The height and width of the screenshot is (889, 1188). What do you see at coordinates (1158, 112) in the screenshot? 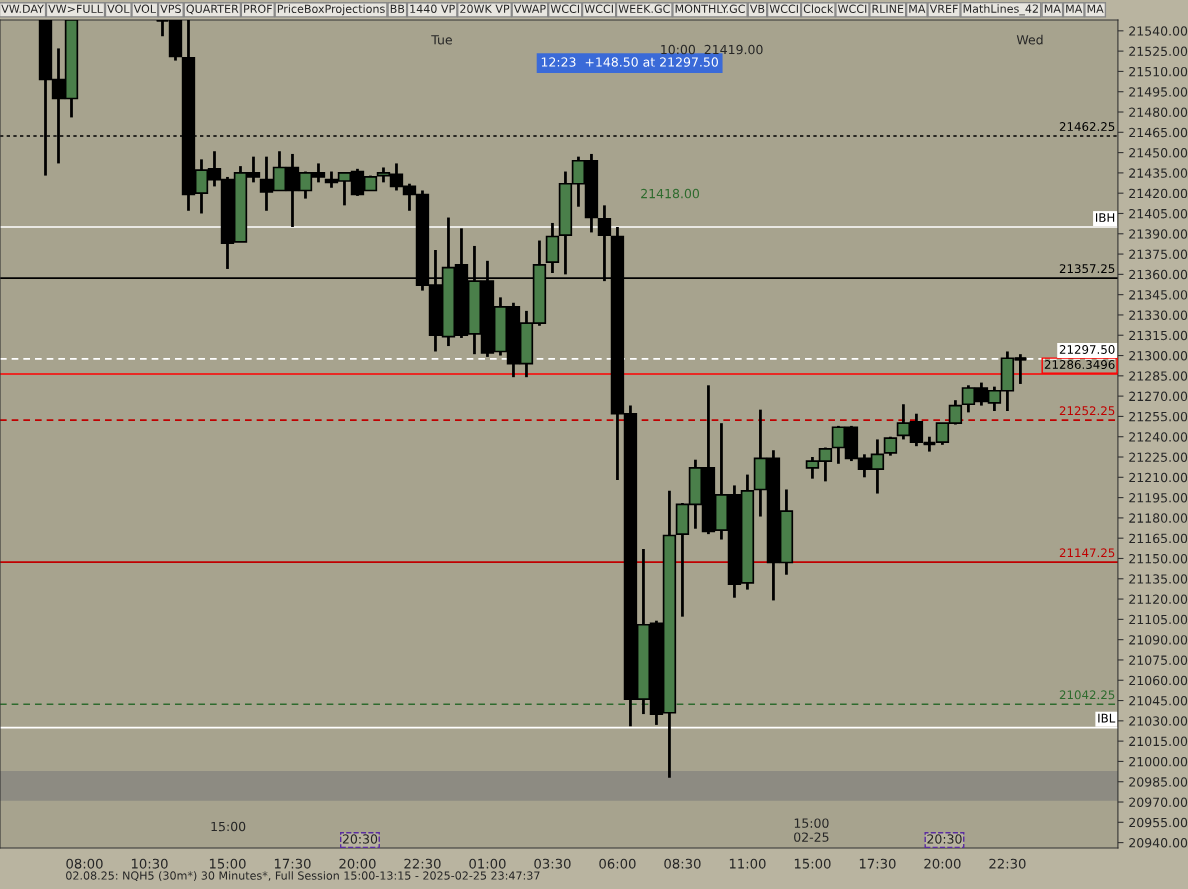
I see `y-tick-label: 21480.00` at bounding box center [1158, 112].